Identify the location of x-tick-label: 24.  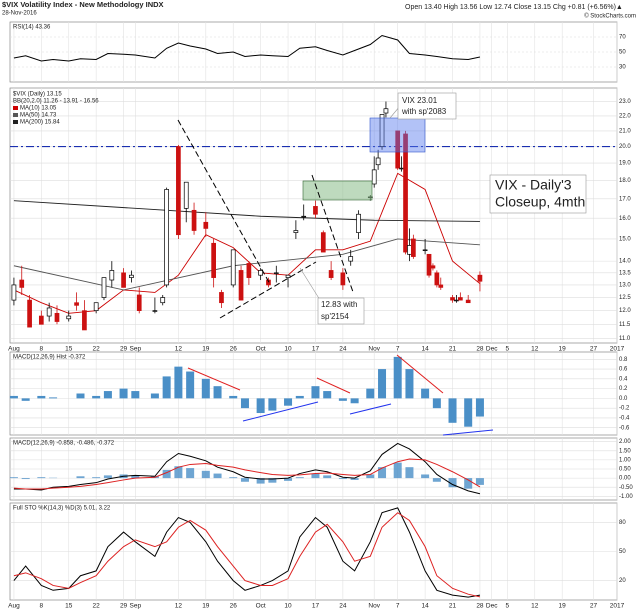
(343, 349).